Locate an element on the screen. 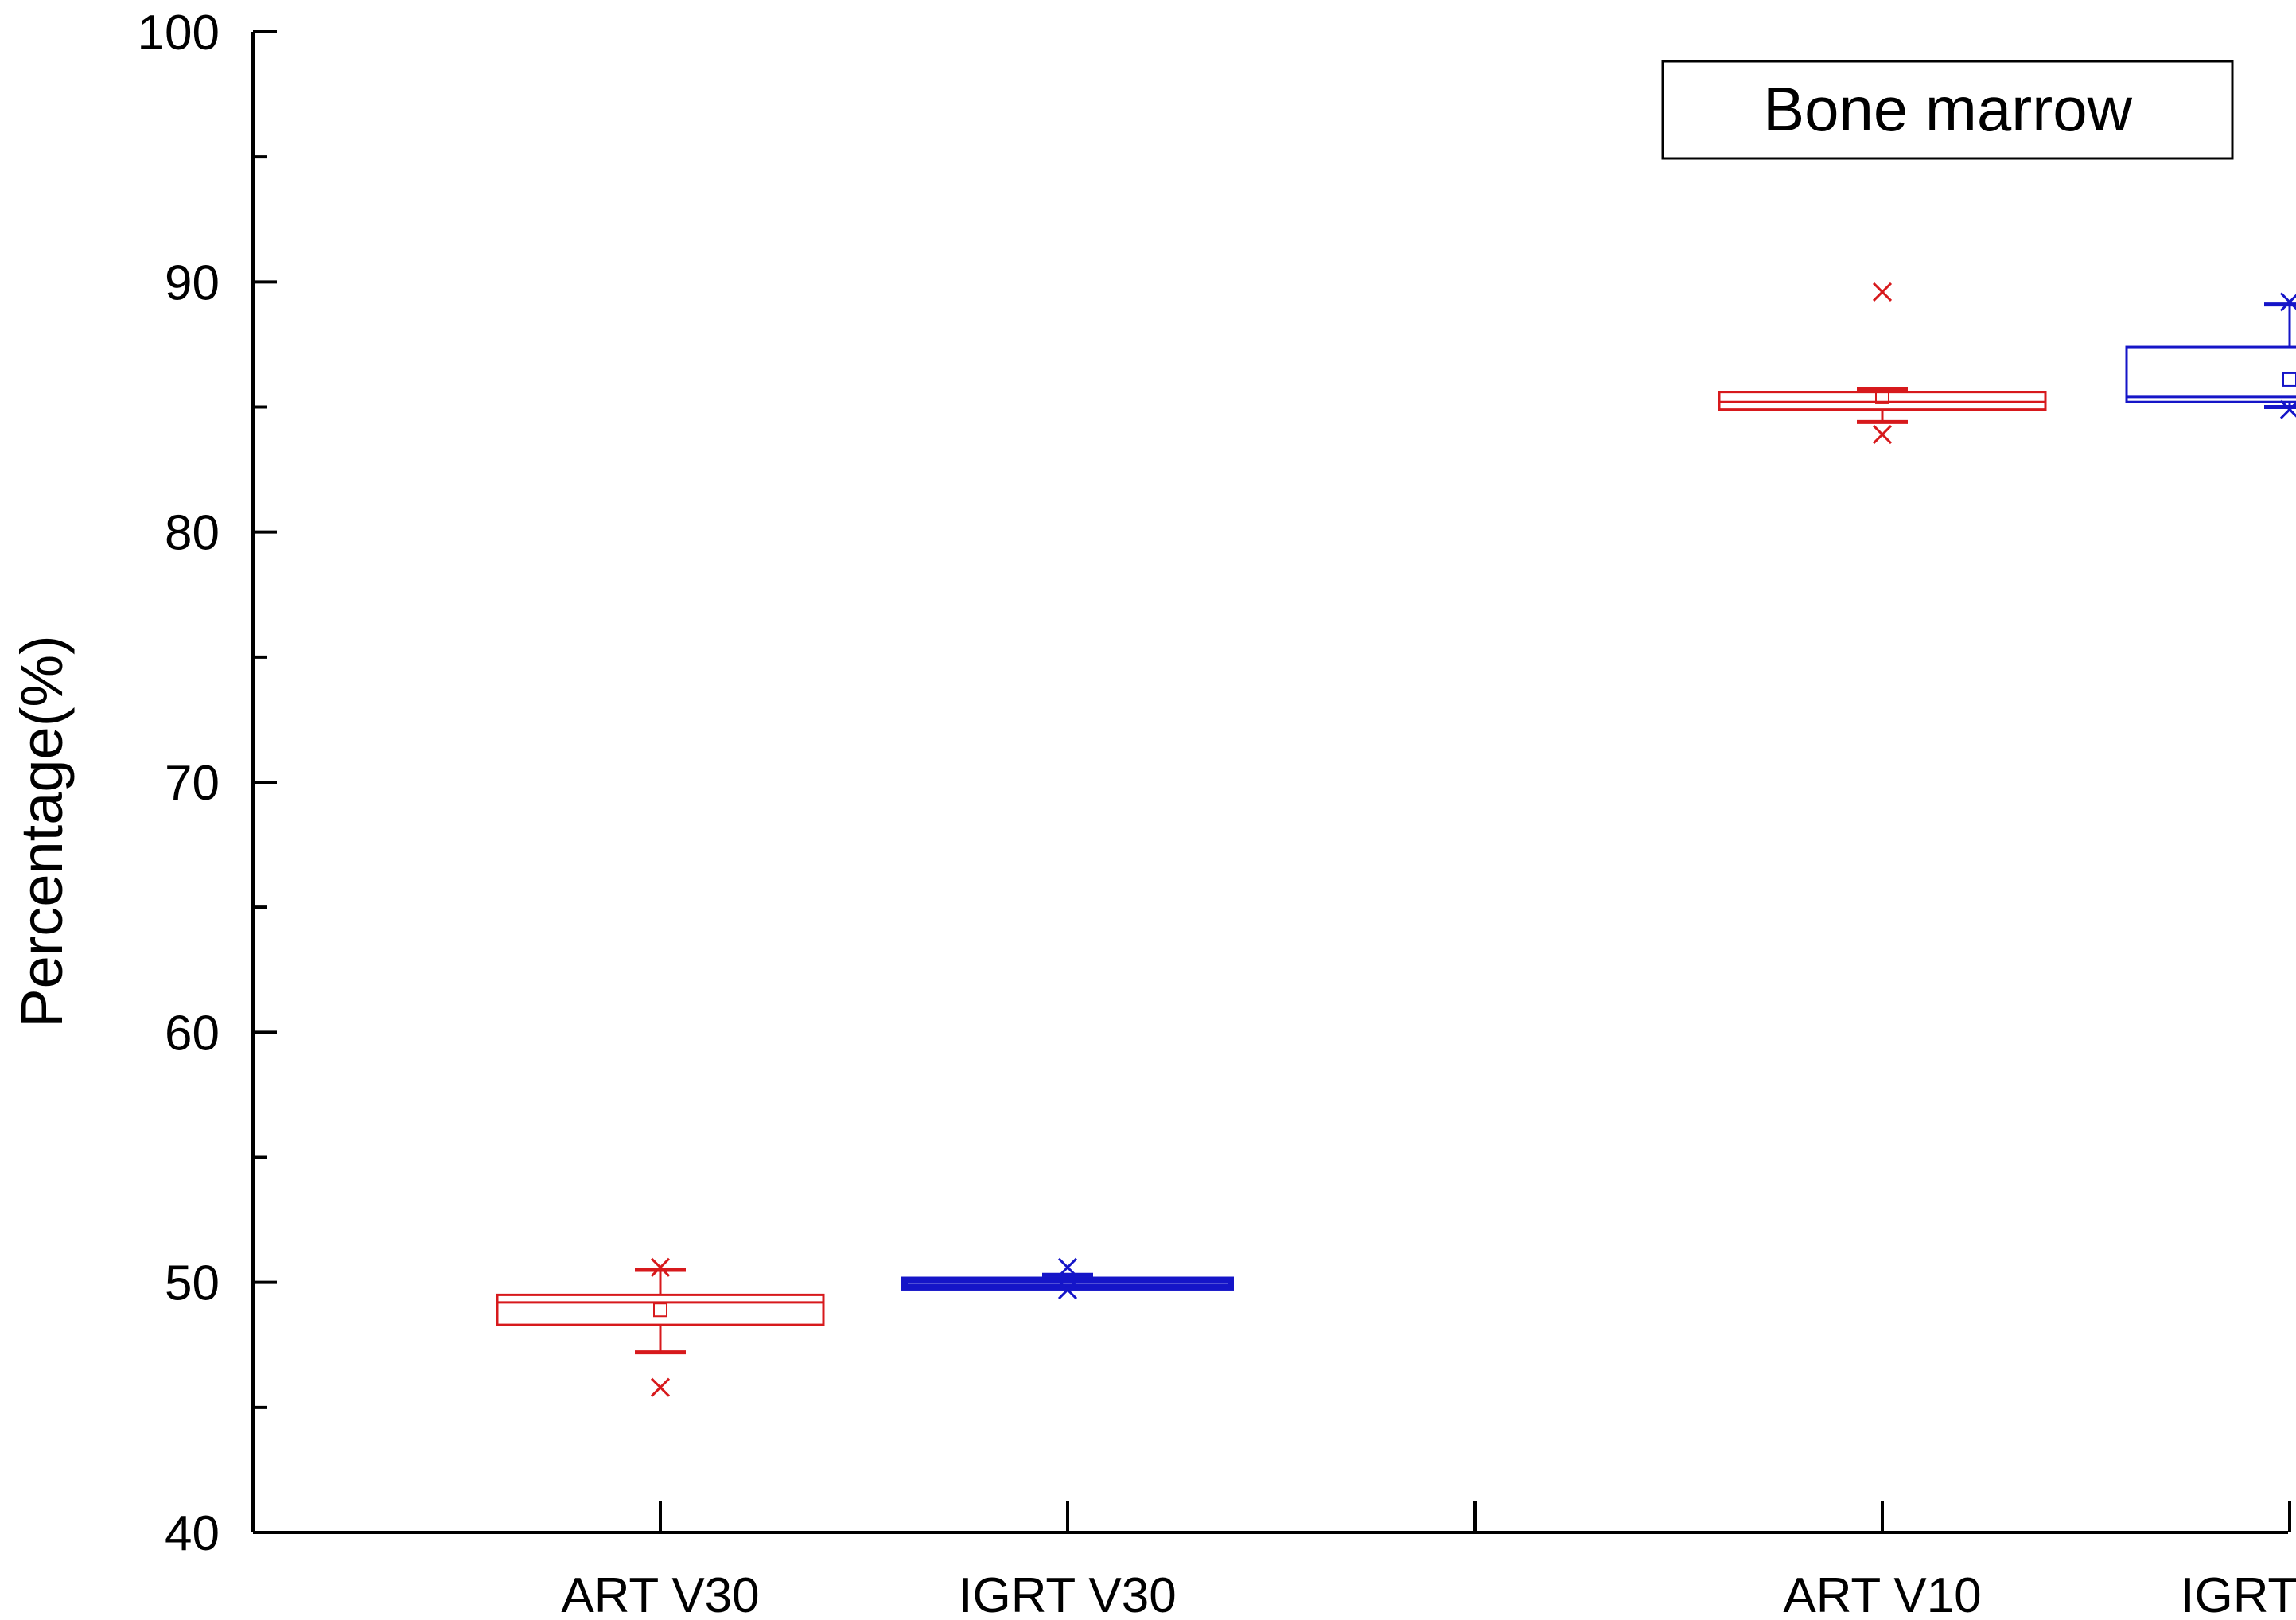 The height and width of the screenshot is (1620, 2296). y-axis-title: Percentage(%) is located at coordinates (42, 832).